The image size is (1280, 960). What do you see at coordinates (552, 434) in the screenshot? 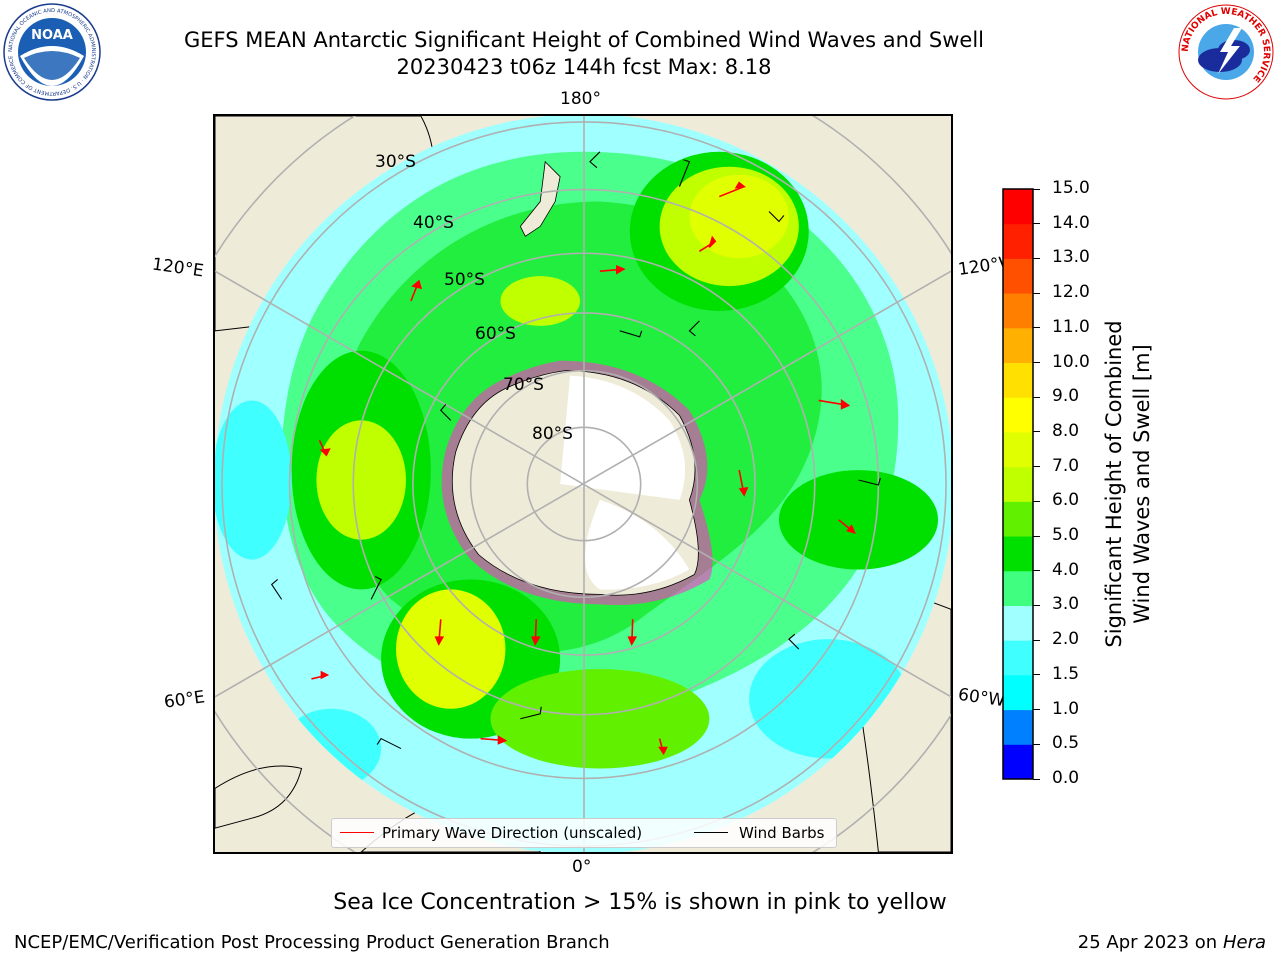
I see `lat-label-80s: 80°S` at bounding box center [552, 434].